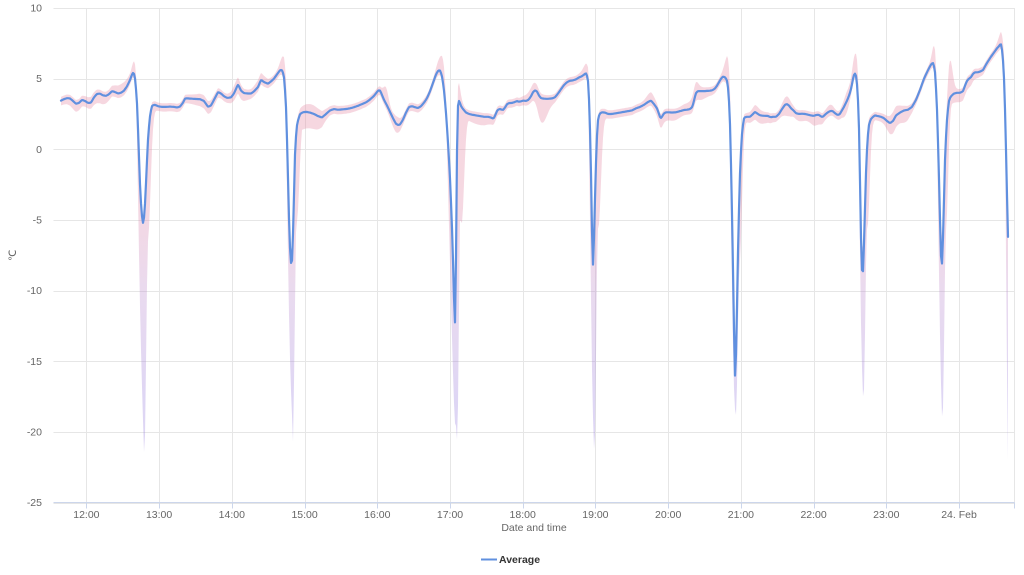  I want to click on svg-text: 23:00, so click(886, 515).